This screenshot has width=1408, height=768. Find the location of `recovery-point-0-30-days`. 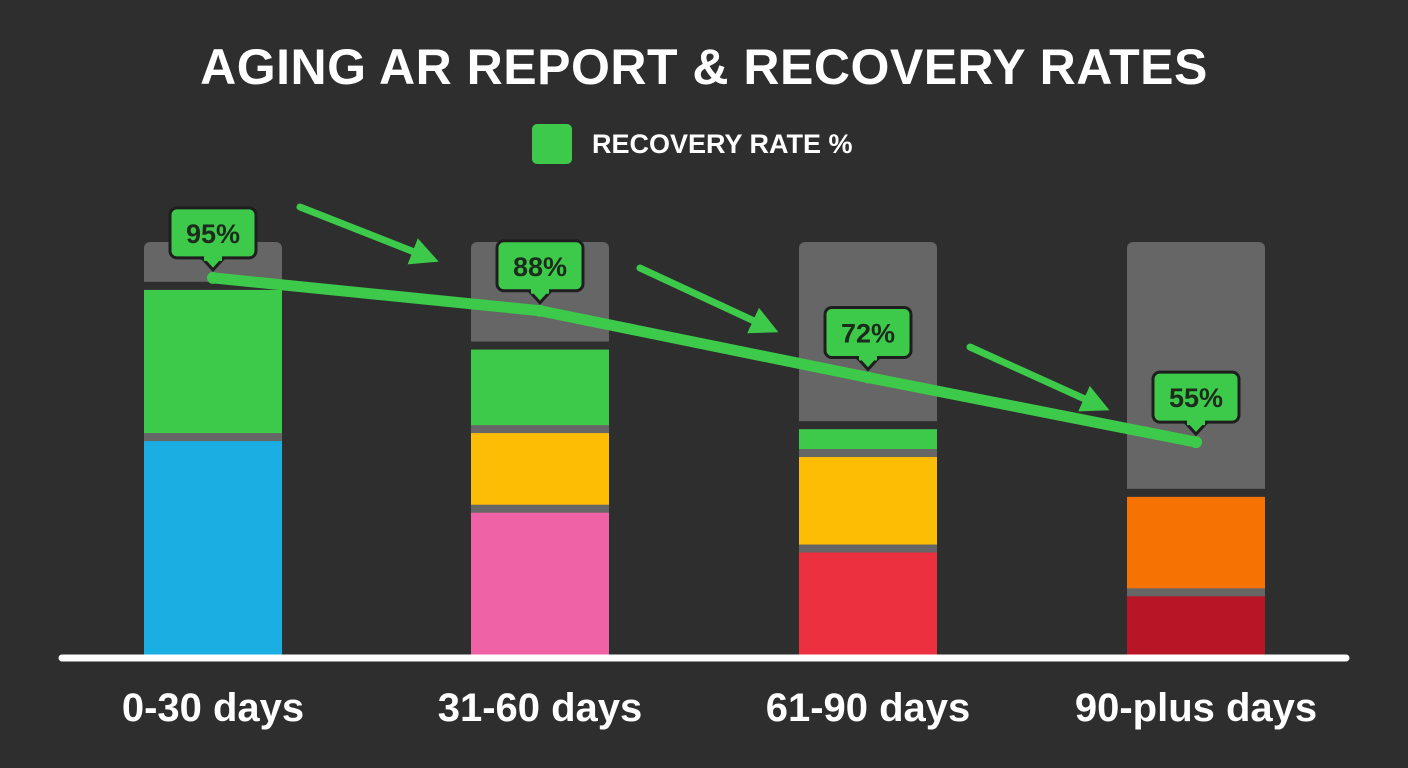

recovery-point-0-30-days is located at coordinates (213, 277).